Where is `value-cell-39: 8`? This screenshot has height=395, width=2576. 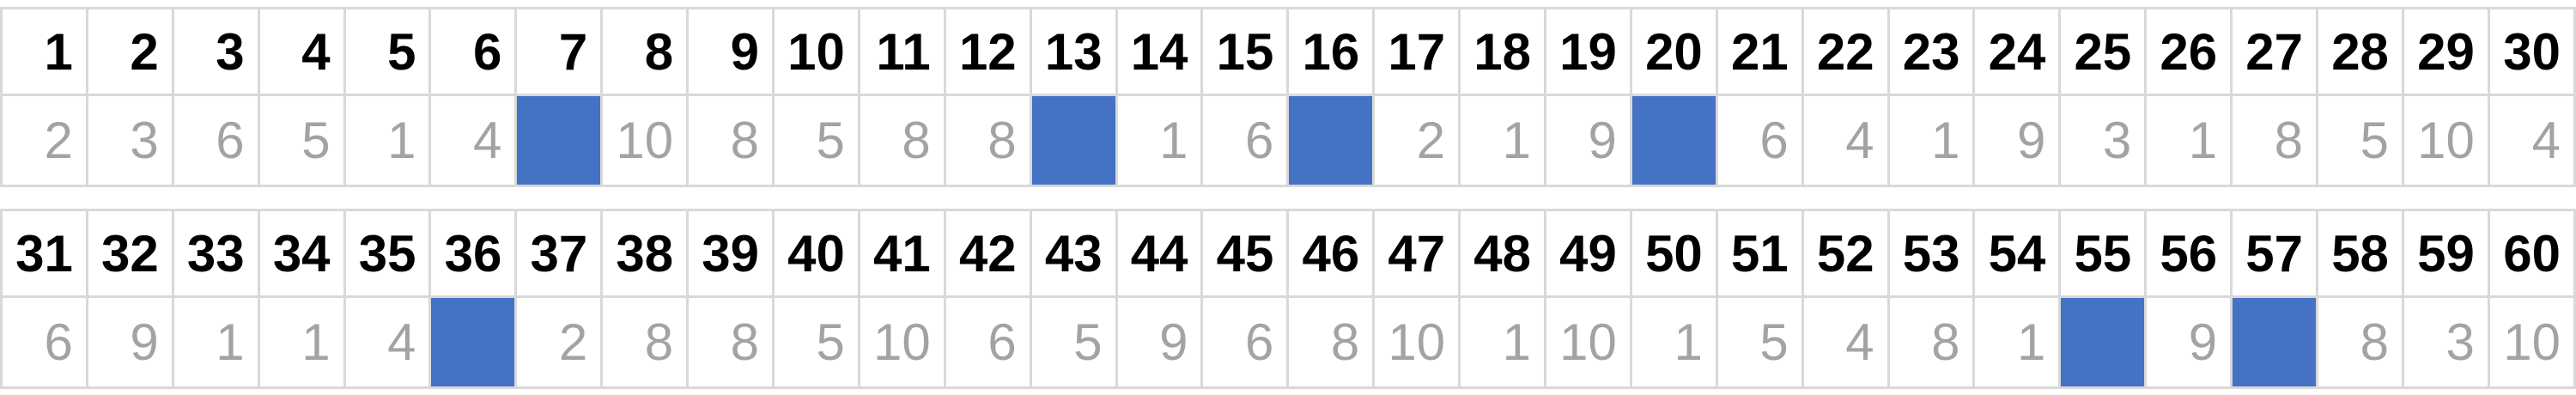 value-cell-39: 8 is located at coordinates (730, 342).